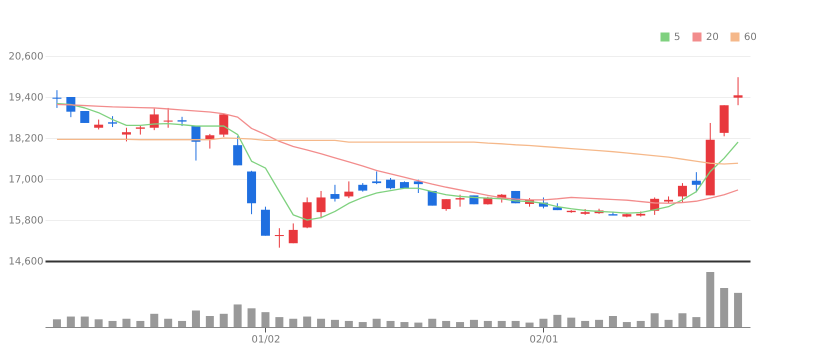  I want to click on legend-label: 5, so click(677, 37).